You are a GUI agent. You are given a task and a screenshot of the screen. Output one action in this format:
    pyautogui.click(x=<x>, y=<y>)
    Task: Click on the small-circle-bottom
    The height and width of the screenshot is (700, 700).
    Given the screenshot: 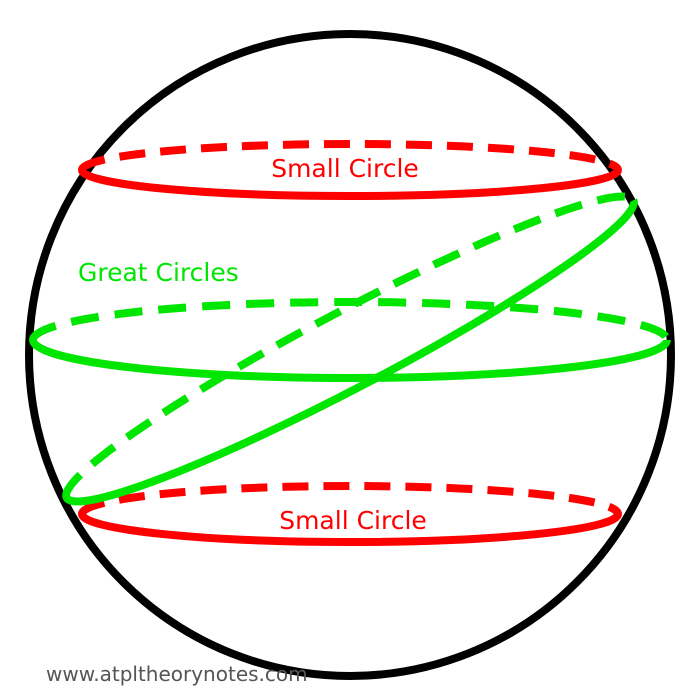 What is the action you would take?
    pyautogui.click(x=350, y=514)
    